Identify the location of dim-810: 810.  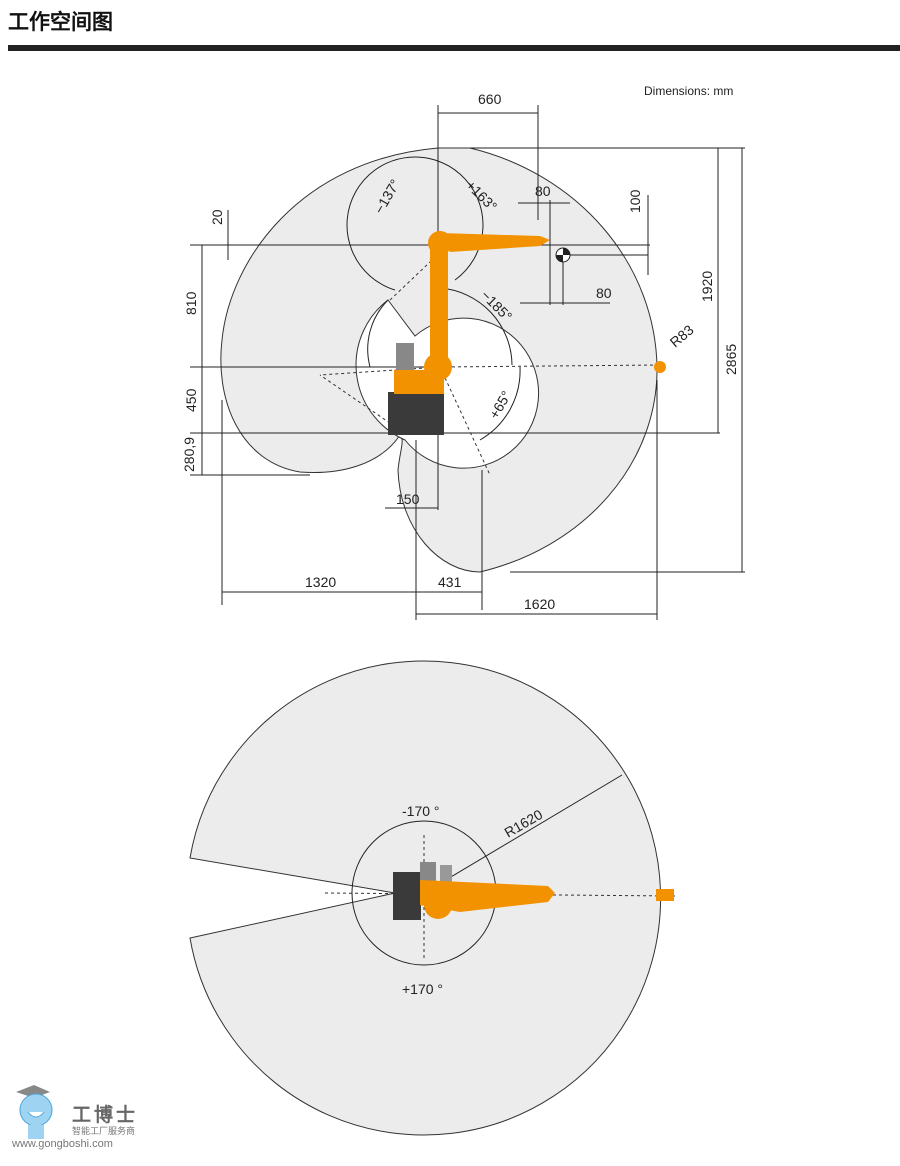
(191, 303).